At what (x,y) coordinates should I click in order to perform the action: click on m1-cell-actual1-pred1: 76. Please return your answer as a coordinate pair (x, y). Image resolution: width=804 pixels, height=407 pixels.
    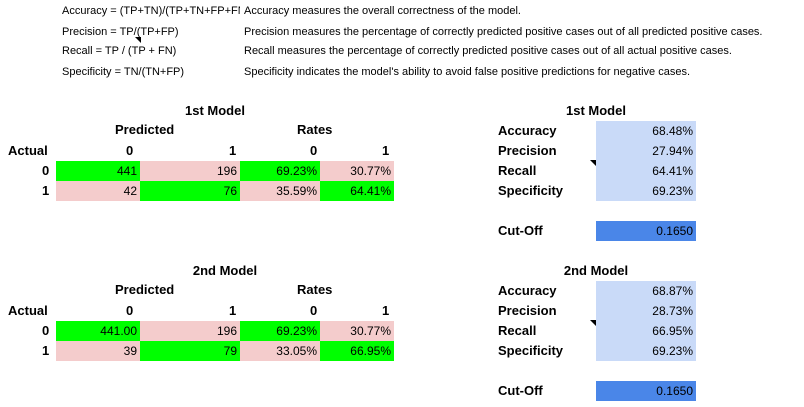
    Looking at the image, I should click on (190, 191).